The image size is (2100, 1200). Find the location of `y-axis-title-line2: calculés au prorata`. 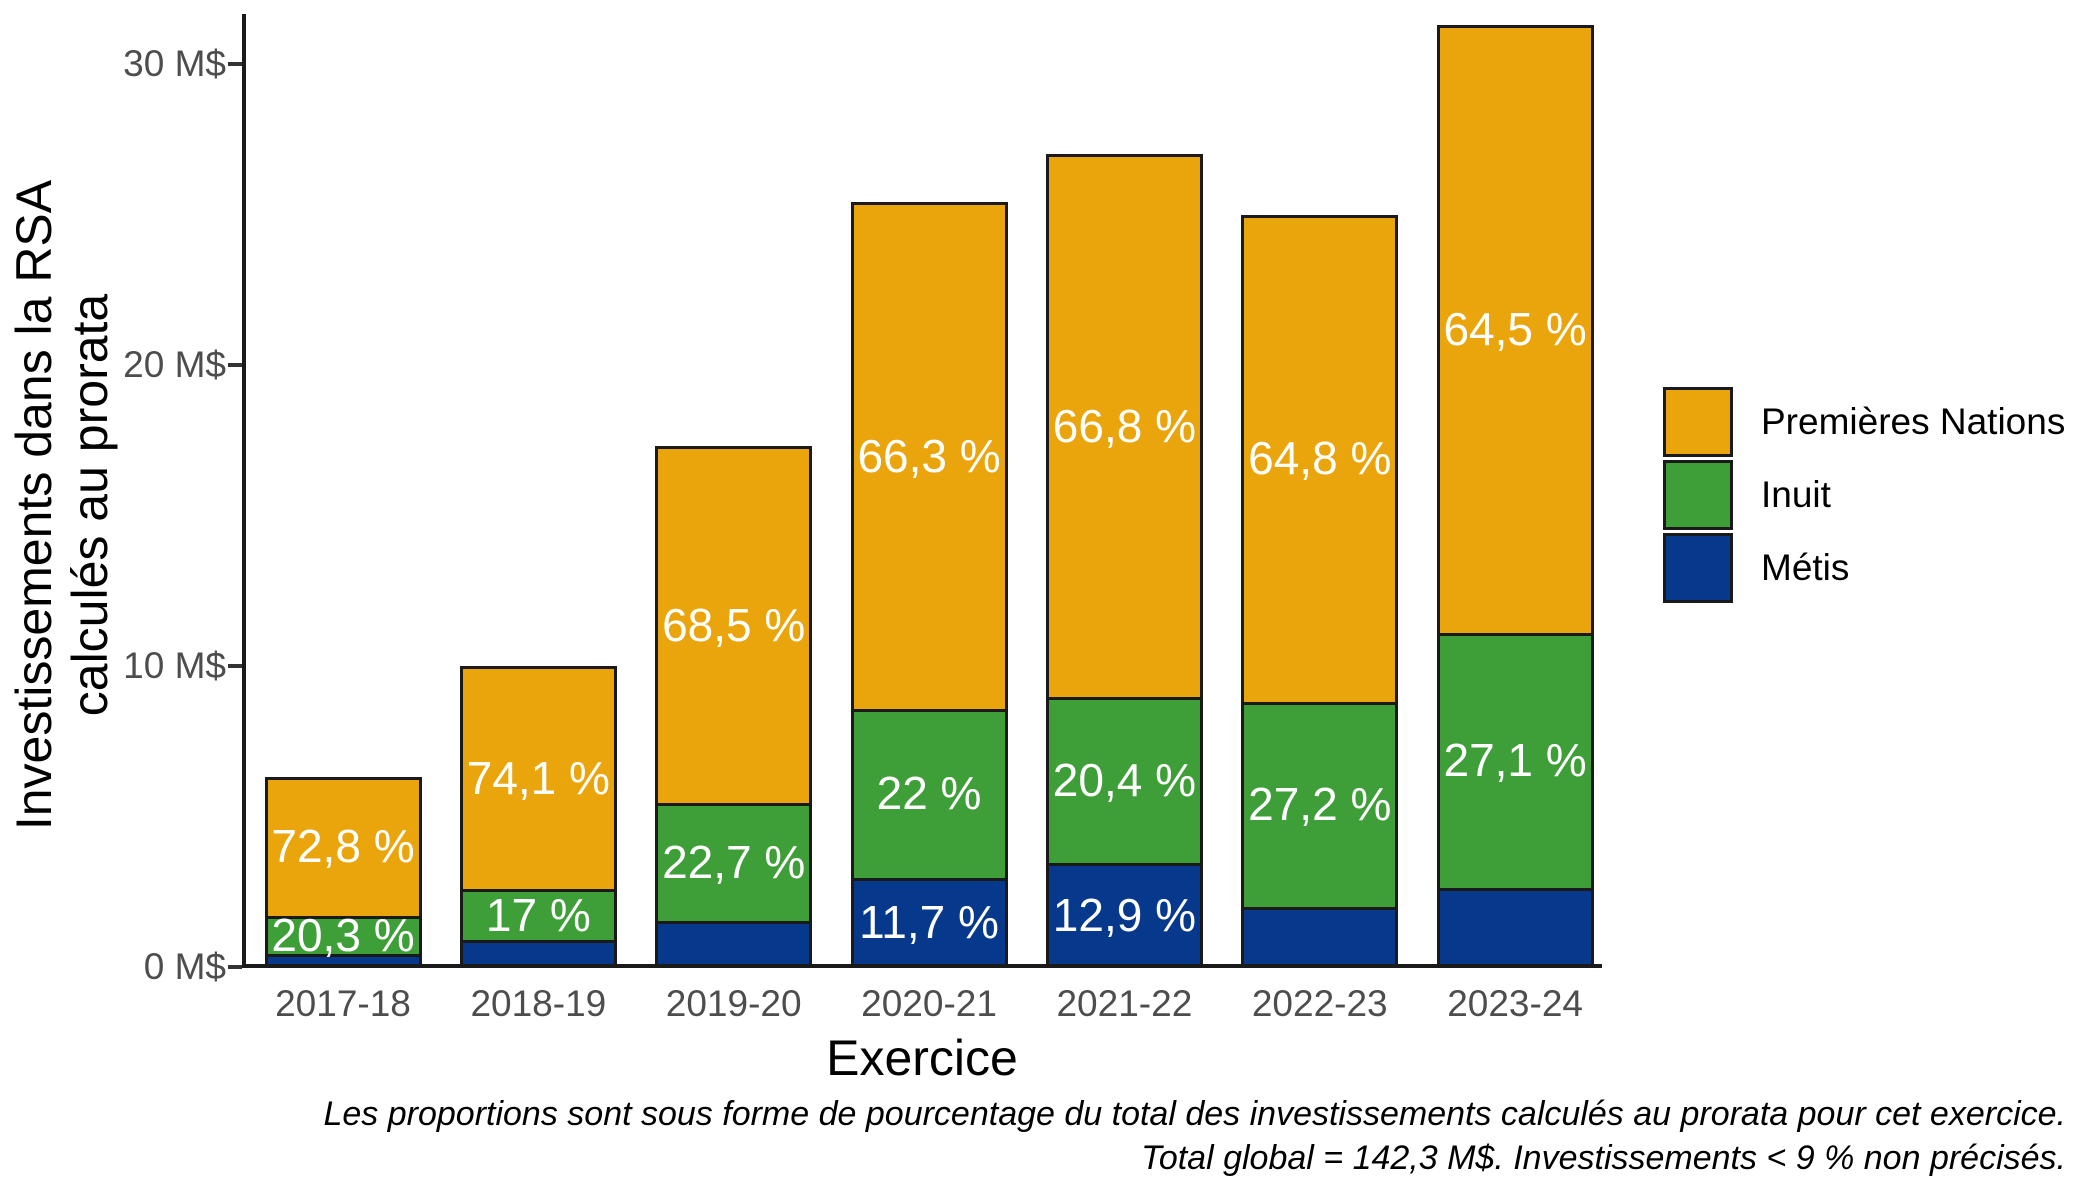

y-axis-title-line2: calculés au prorata is located at coordinates (90, 505).